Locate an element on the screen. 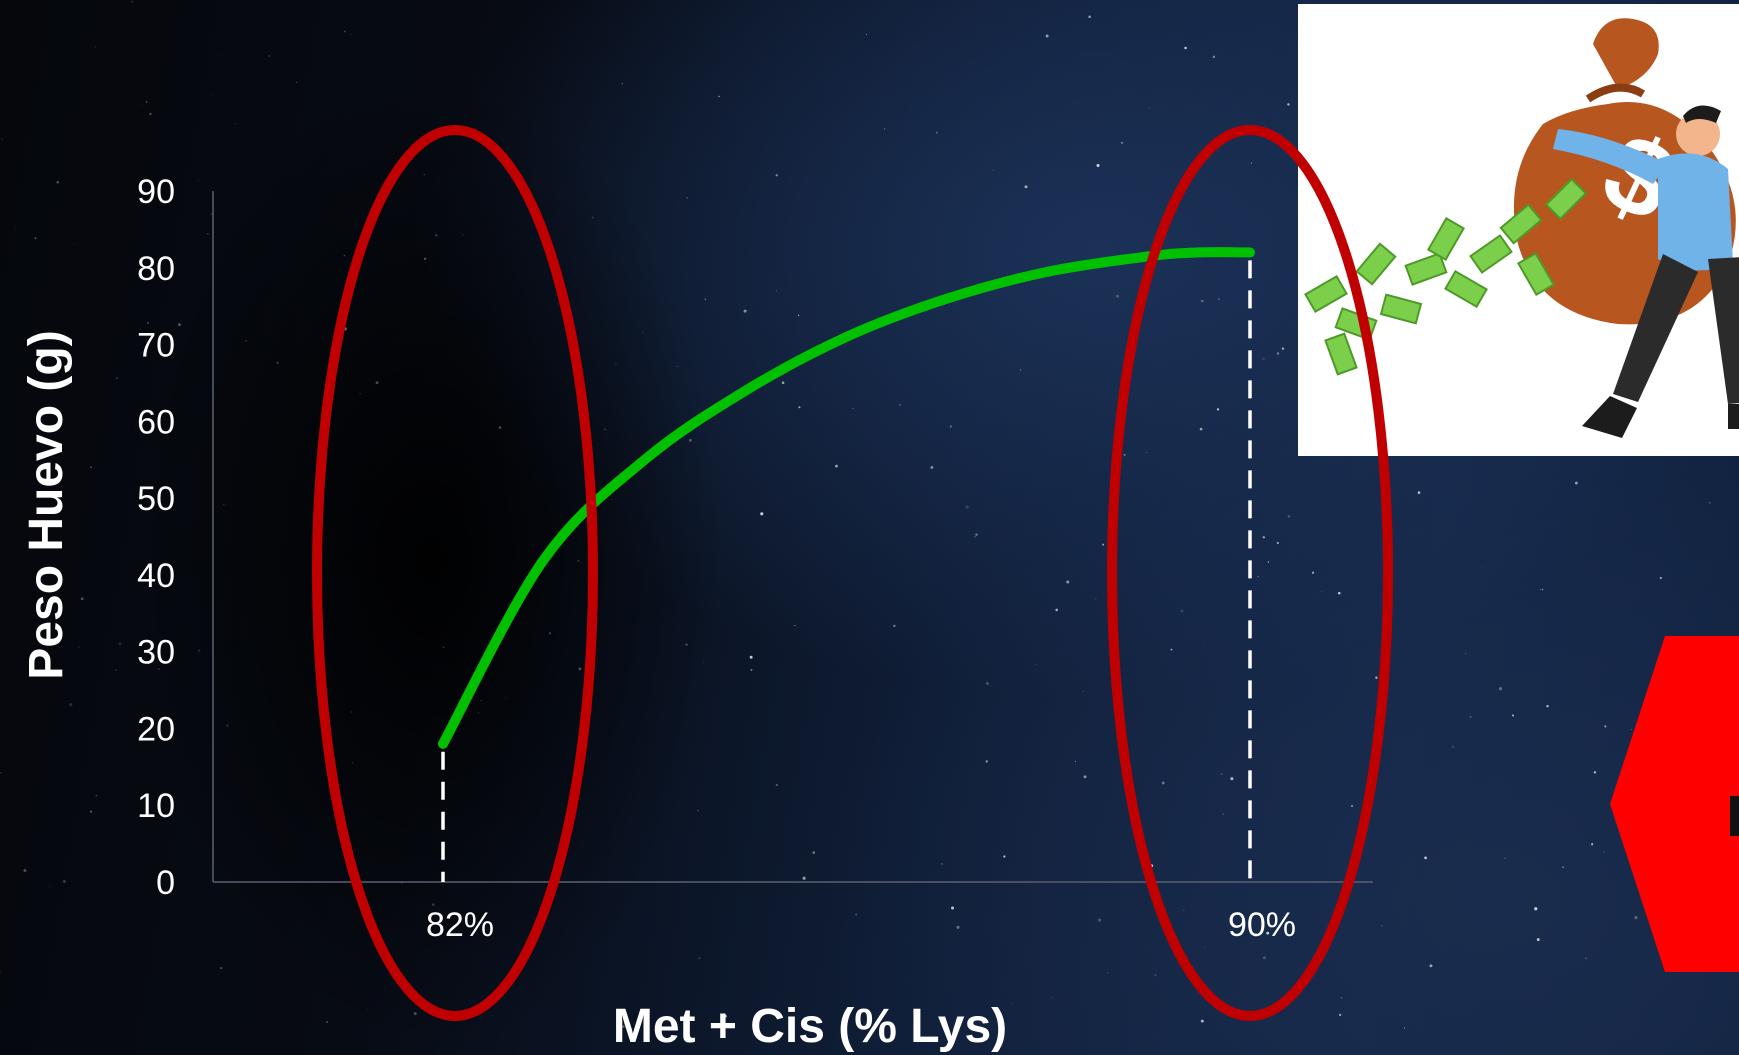  x-tick-label-82: 82% is located at coordinates (460, 925).